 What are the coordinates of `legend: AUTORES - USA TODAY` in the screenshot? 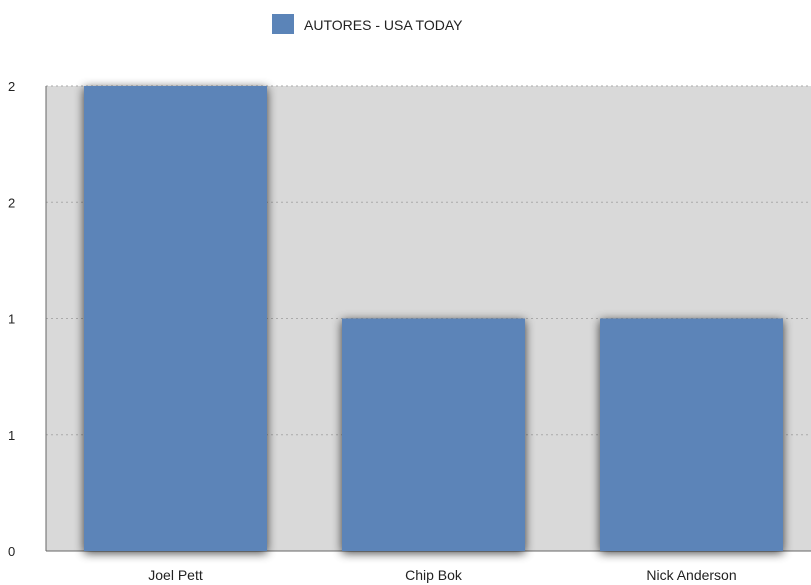 It's located at (367, 24).